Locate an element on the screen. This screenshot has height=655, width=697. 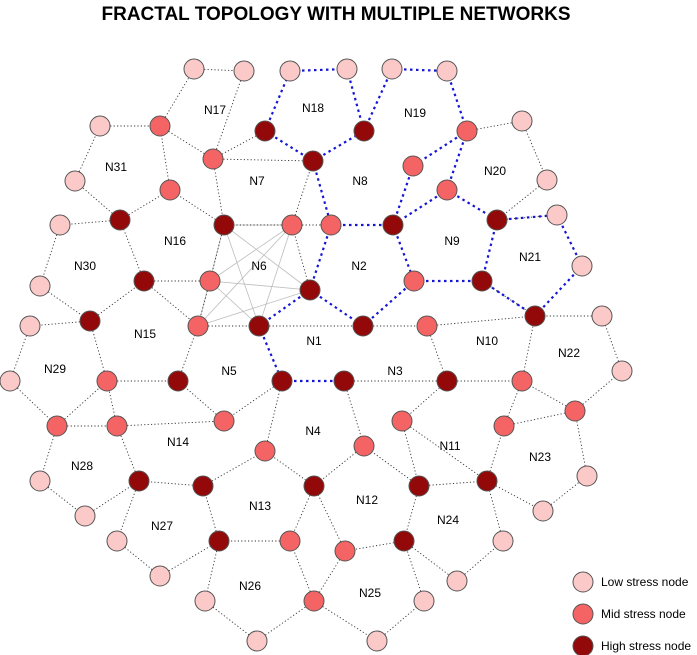
face-label-n27: N27 is located at coordinates (162, 526).